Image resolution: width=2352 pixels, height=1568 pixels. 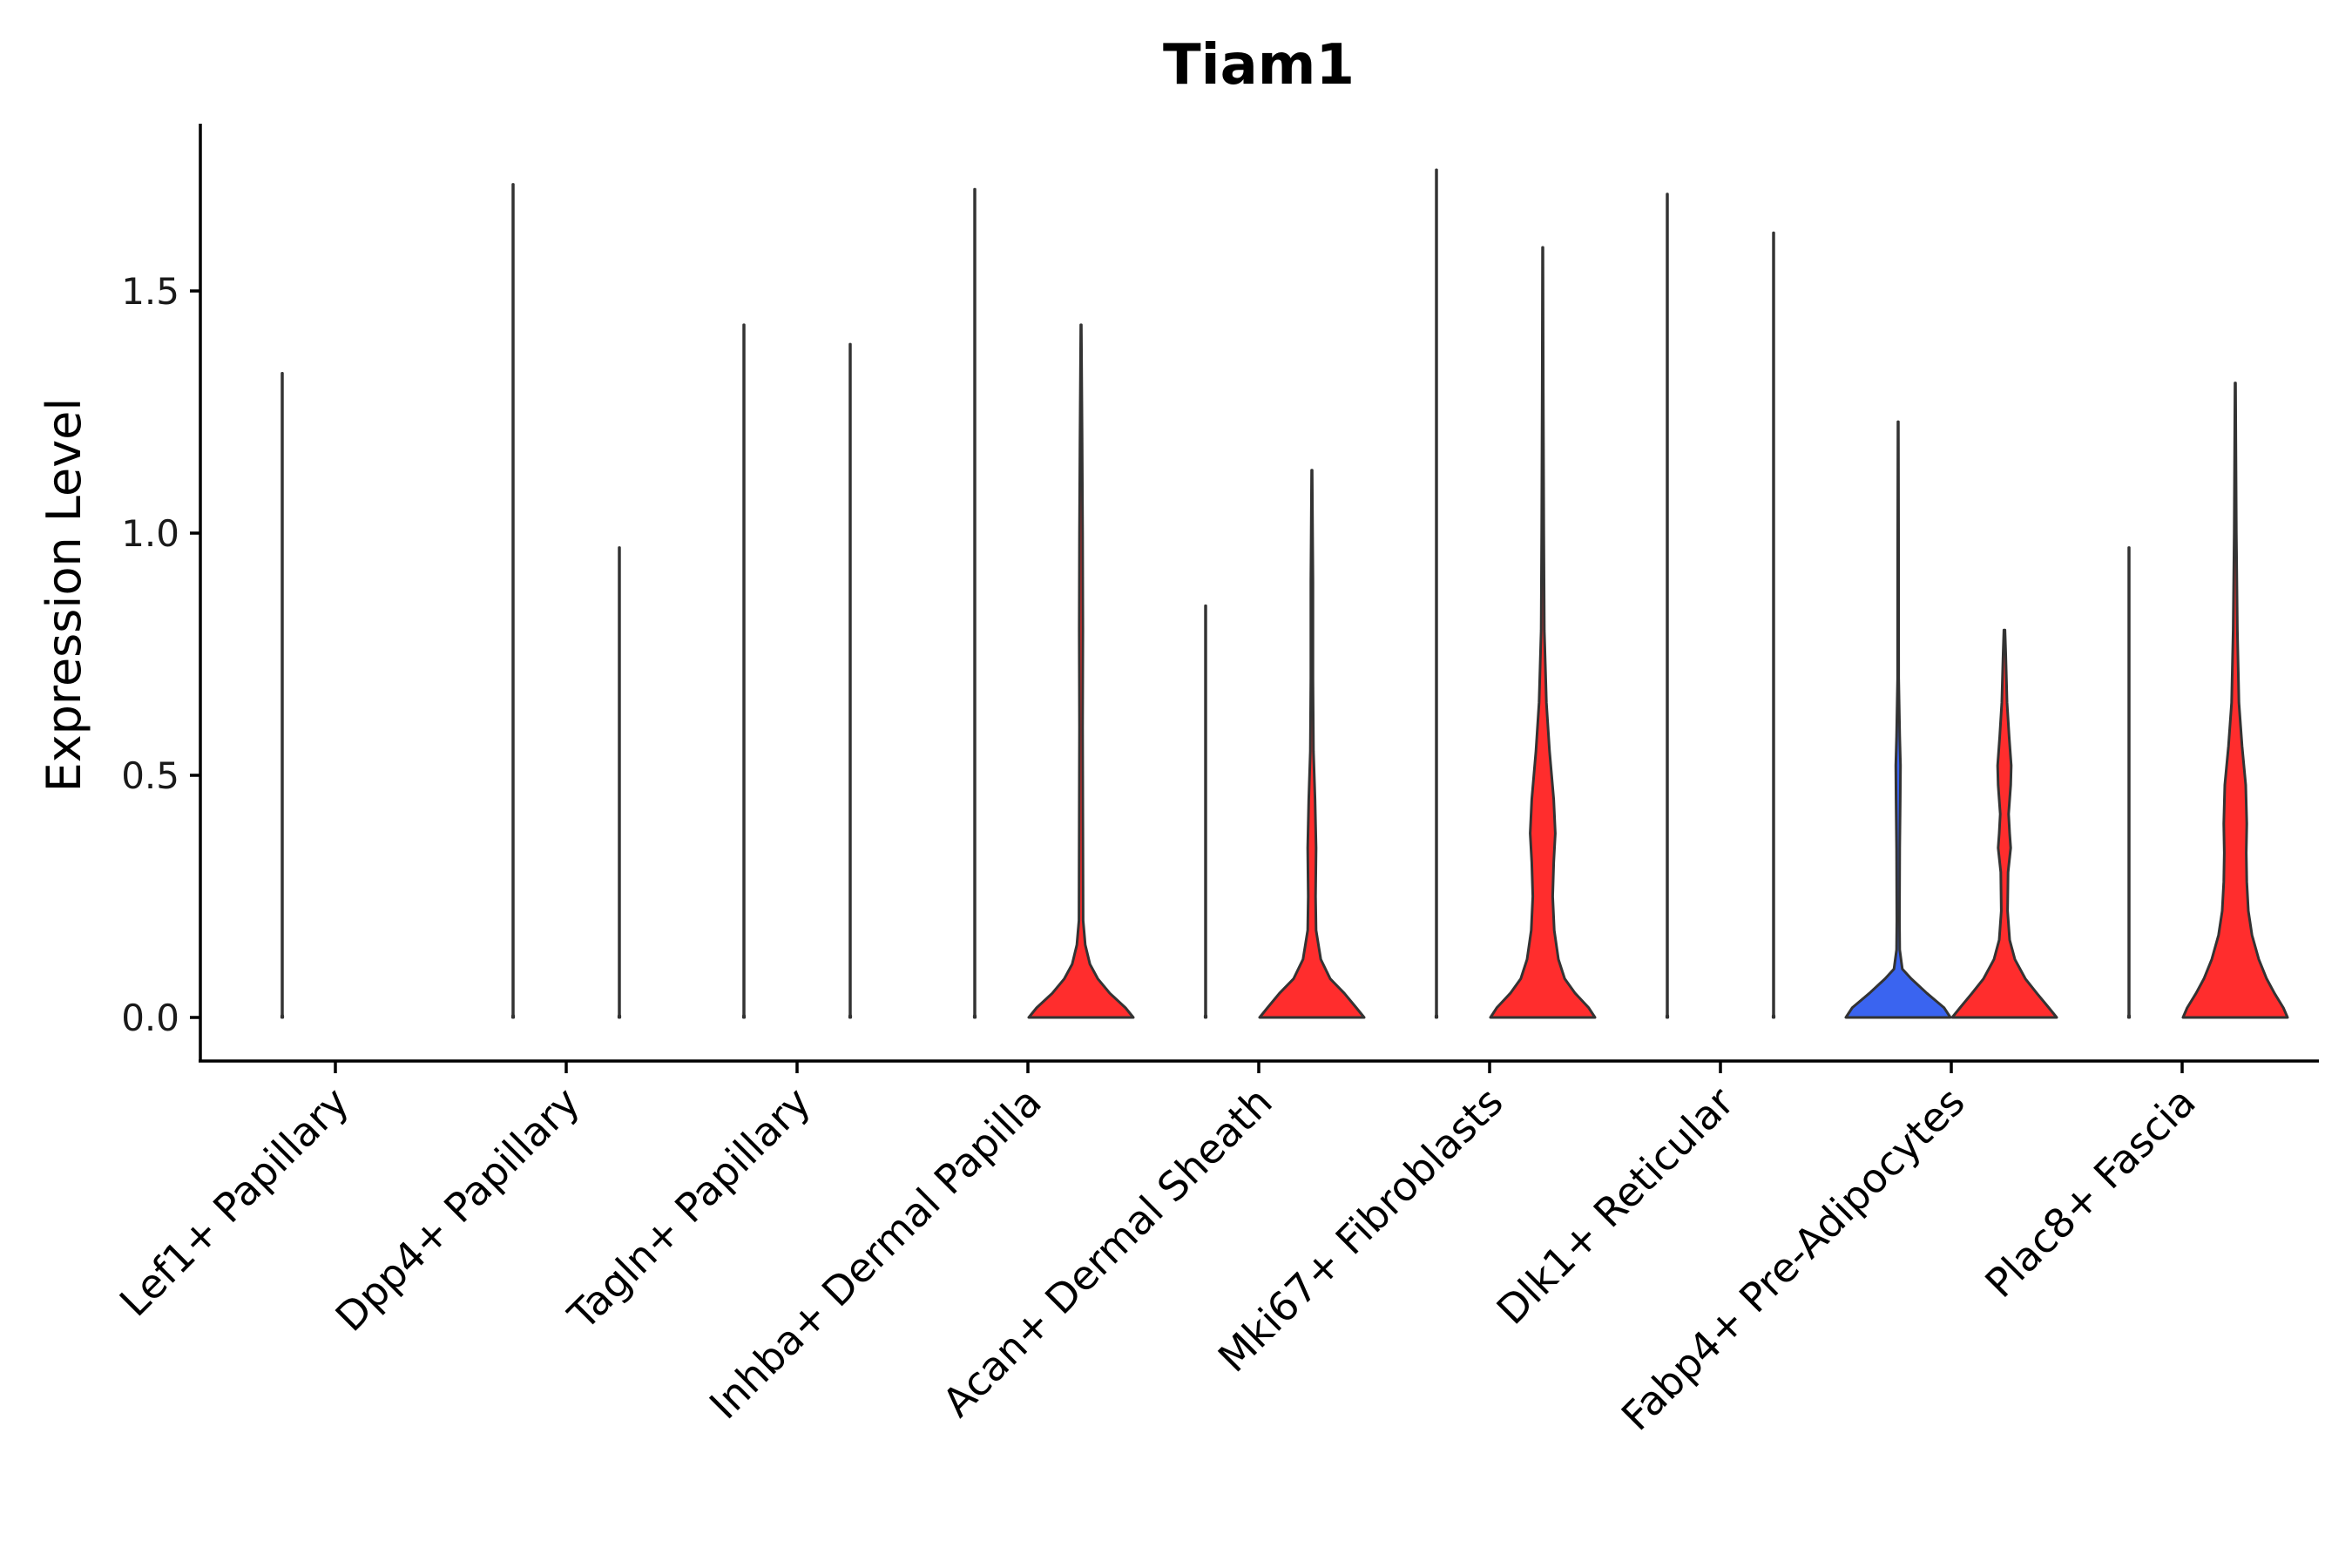 I want to click on chart-title: Tiam1, so click(x=1259, y=66).